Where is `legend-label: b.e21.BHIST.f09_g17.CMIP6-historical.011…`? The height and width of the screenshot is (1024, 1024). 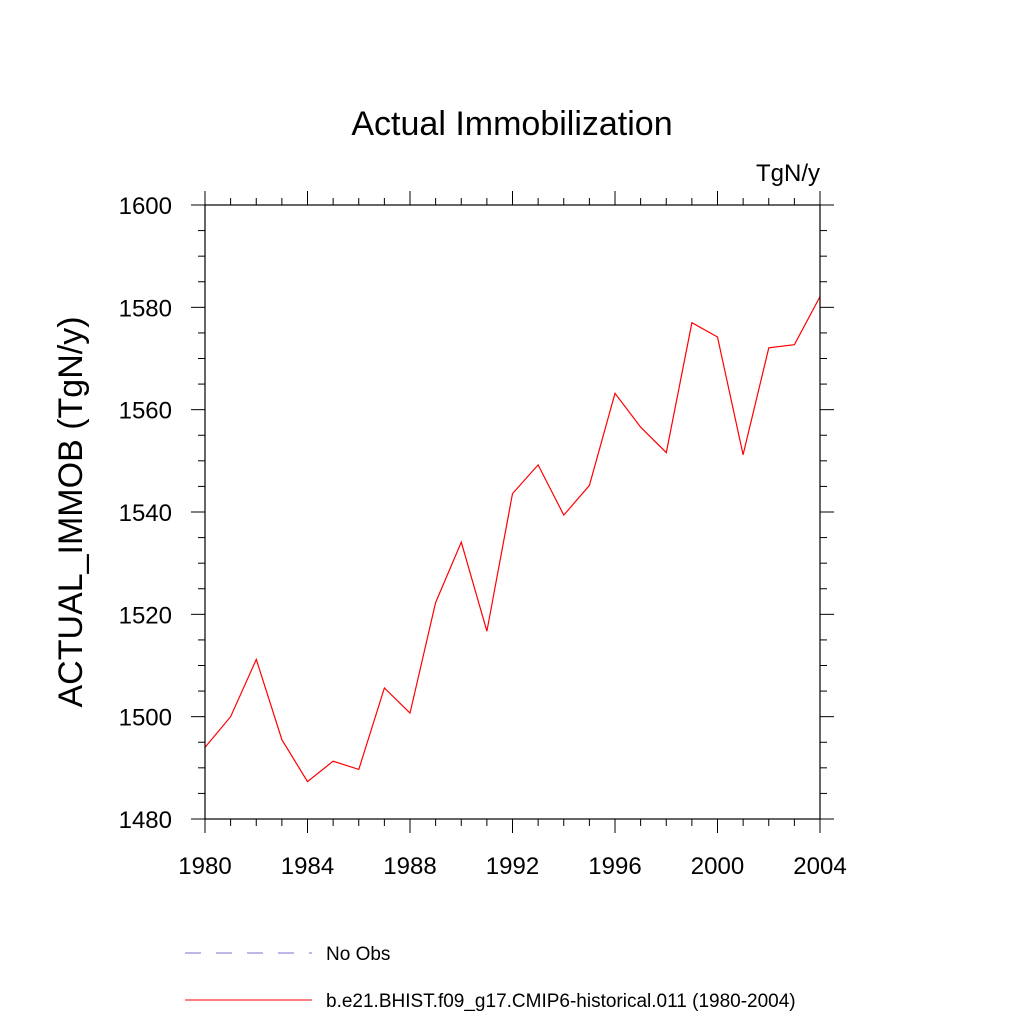
legend-label: b.e21.BHIST.f09_g17.CMIP6-historical.011… is located at coordinates (561, 1001).